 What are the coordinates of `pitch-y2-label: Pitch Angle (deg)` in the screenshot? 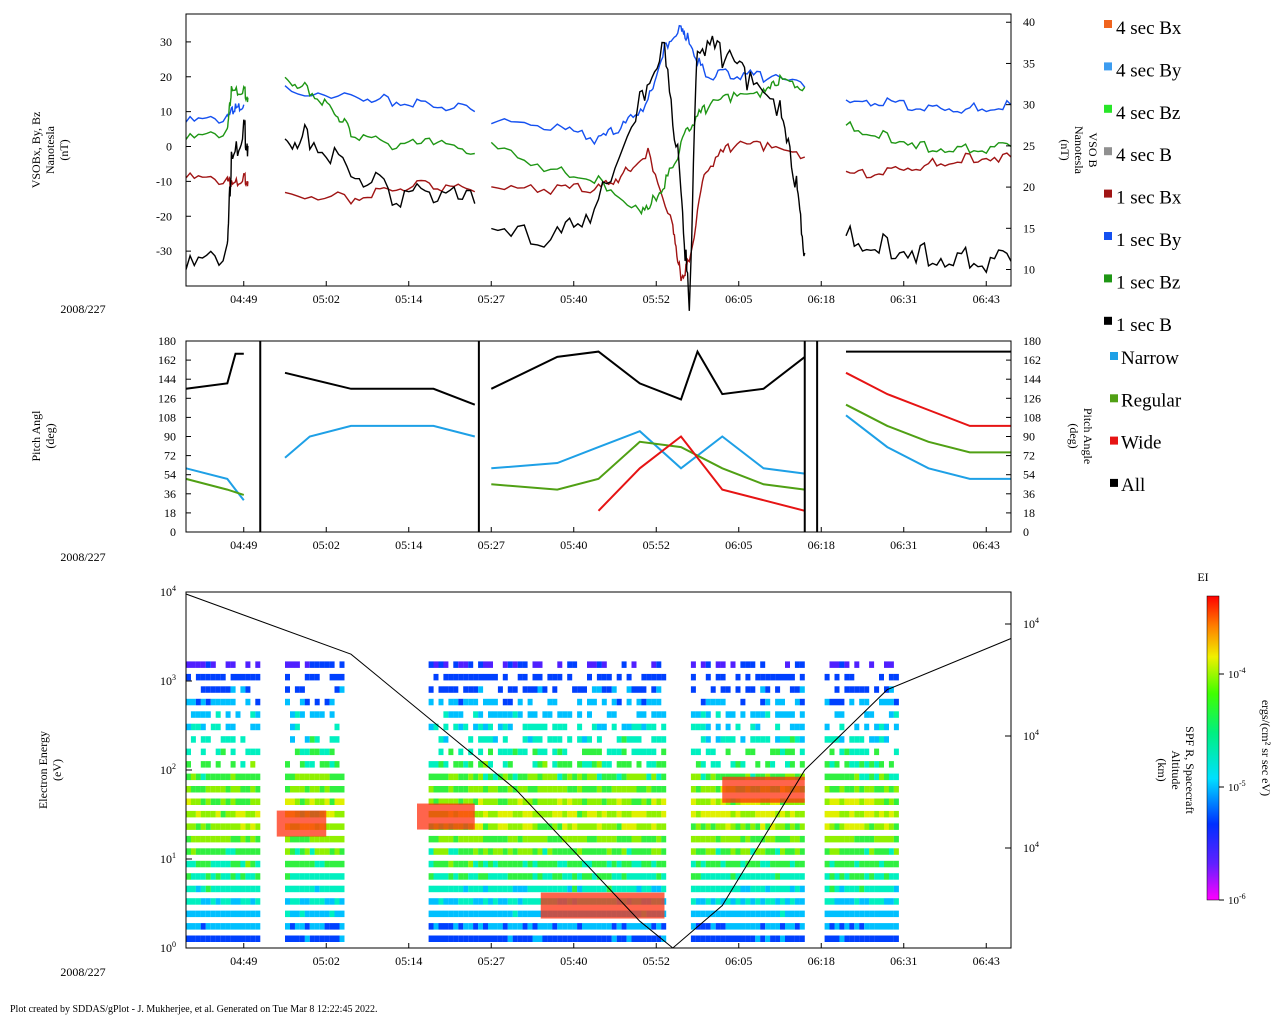 It's located at (1081, 436).